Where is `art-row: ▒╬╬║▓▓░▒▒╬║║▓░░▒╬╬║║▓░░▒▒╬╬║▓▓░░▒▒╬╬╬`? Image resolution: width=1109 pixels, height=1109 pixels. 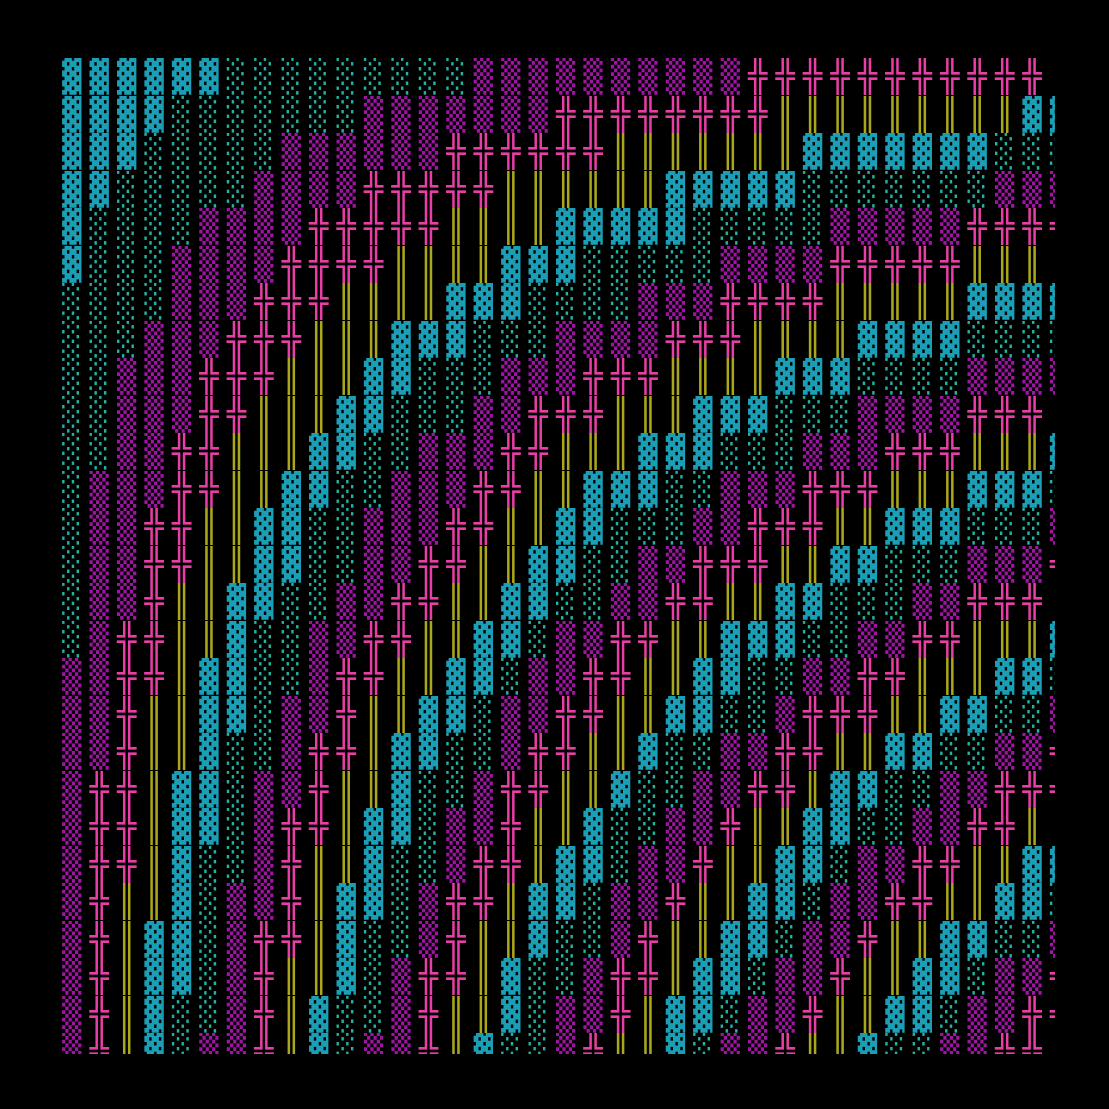
art-row: ▒╬╬║▓▓░▒▒╬║║▓░░▒╬╬║║▓░░▒▒╬╬║▓▓░░▒▒╬╬╬ is located at coordinates (556, 790).